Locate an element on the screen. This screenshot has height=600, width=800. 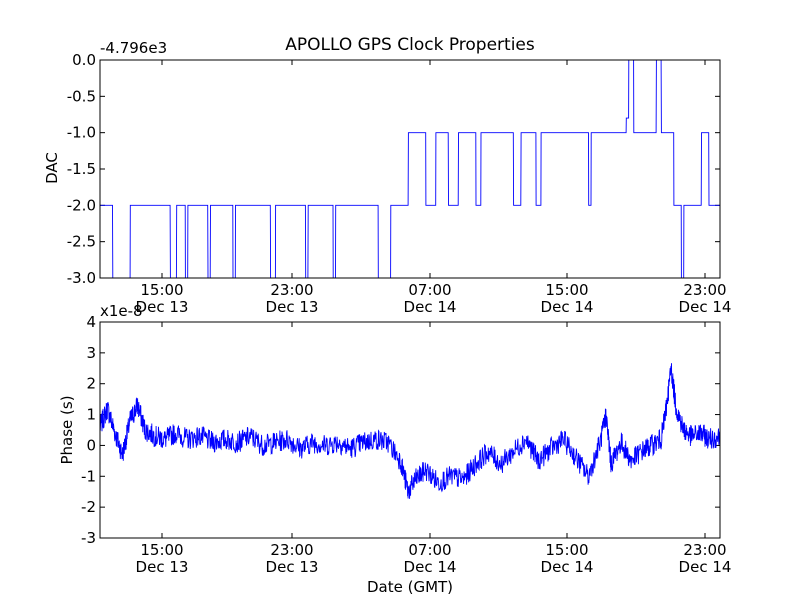
dac-ylabel: DAC is located at coordinates (52, 168).